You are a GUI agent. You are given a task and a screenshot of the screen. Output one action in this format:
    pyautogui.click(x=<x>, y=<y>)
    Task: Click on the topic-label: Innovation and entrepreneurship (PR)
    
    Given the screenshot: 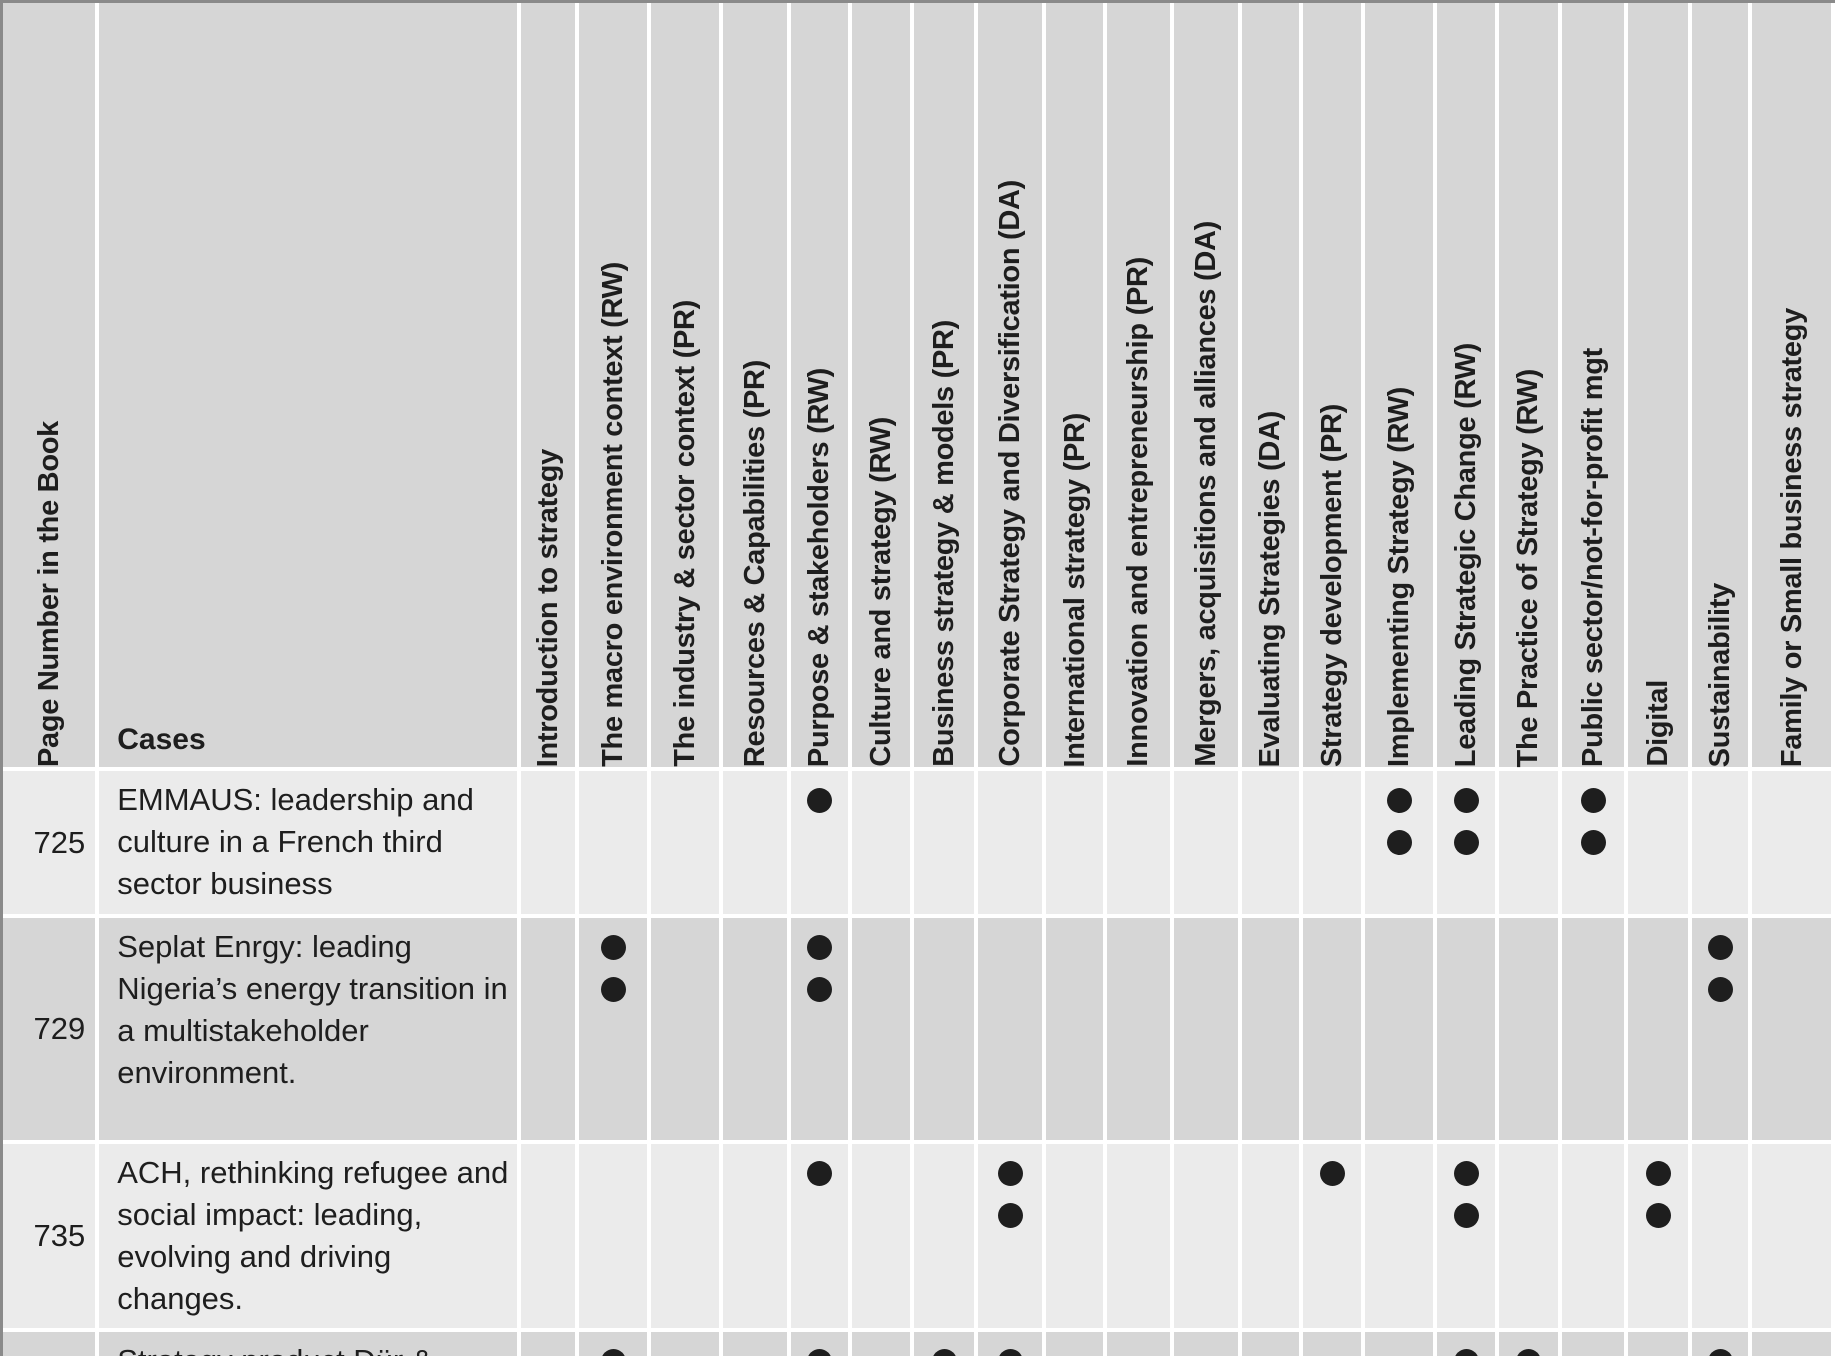 What is the action you would take?
    pyautogui.click(x=1138, y=512)
    